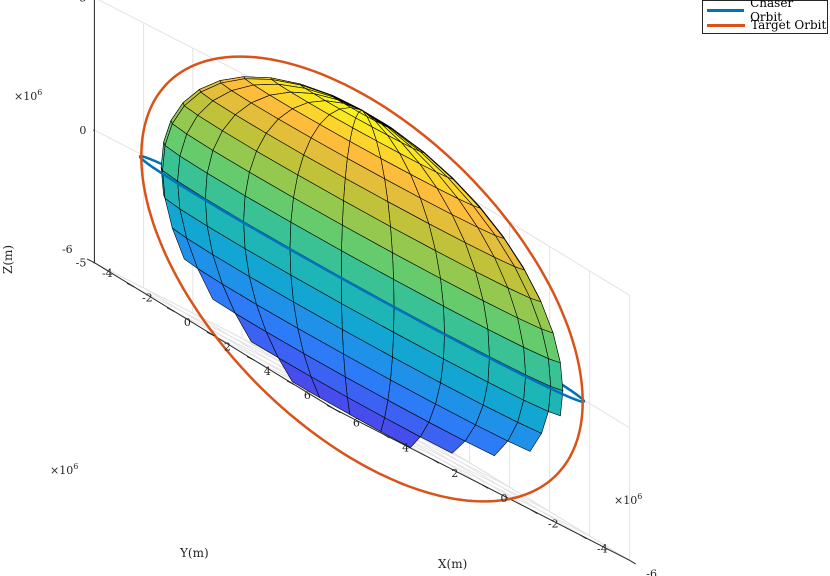 This screenshot has height=576, width=830. Describe the element at coordinates (307, 395) in the screenshot. I see `x-tick-label: 6` at that location.